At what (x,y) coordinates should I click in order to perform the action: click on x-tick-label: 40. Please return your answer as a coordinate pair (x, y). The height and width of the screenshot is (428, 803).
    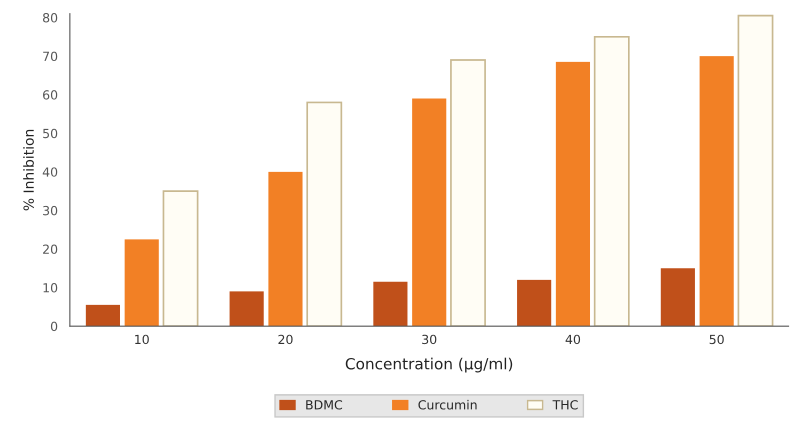
    Looking at the image, I should click on (573, 339).